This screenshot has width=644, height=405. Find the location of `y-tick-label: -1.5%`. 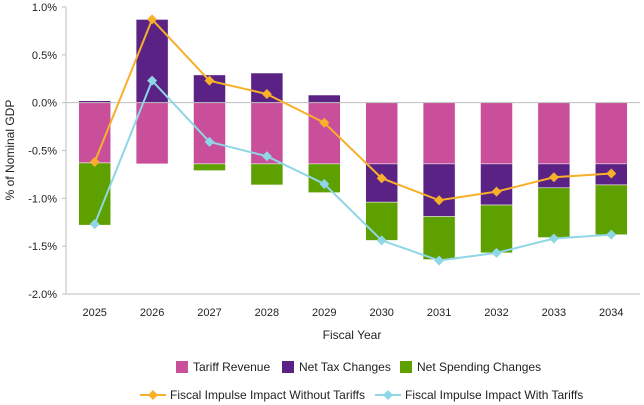

y-tick-label: -1.5% is located at coordinates (42, 247).